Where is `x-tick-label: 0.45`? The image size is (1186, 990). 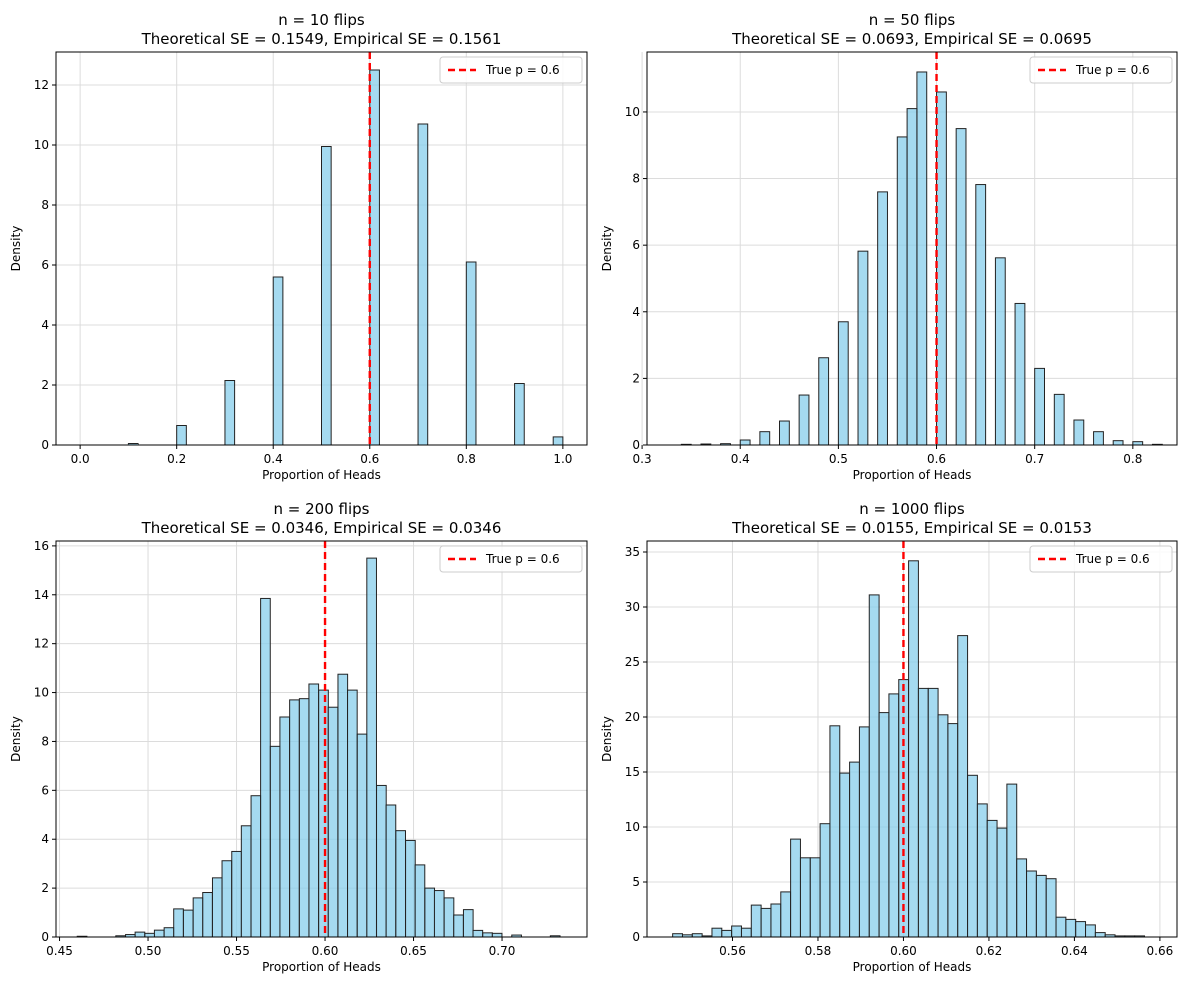 x-tick-label: 0.45 is located at coordinates (59, 951).